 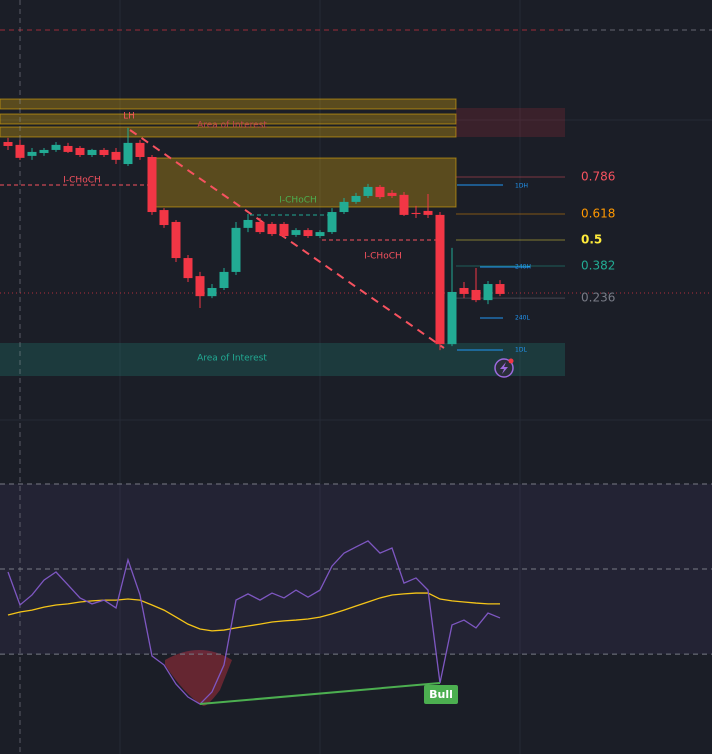 I want to click on fib-label: 0.5, so click(x=591, y=240).